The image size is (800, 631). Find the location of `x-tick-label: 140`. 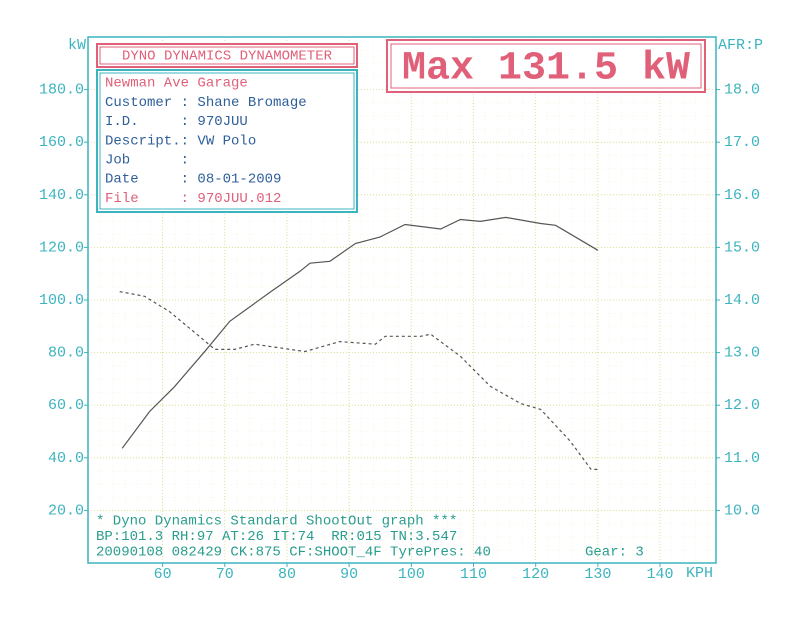

x-tick-label: 140 is located at coordinates (660, 574).